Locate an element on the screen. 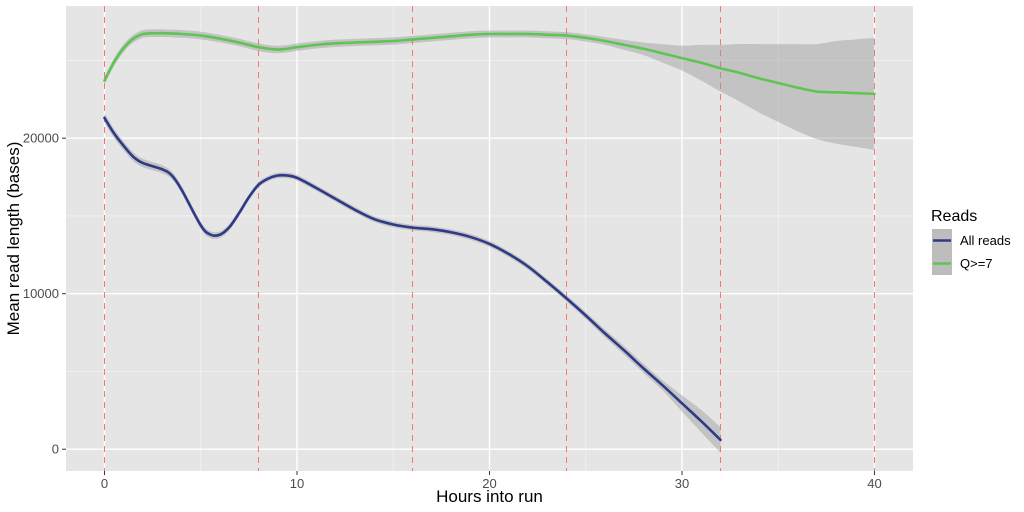 This screenshot has height=512, width=1024. y-tick-label: 20000 is located at coordinates (41, 138).